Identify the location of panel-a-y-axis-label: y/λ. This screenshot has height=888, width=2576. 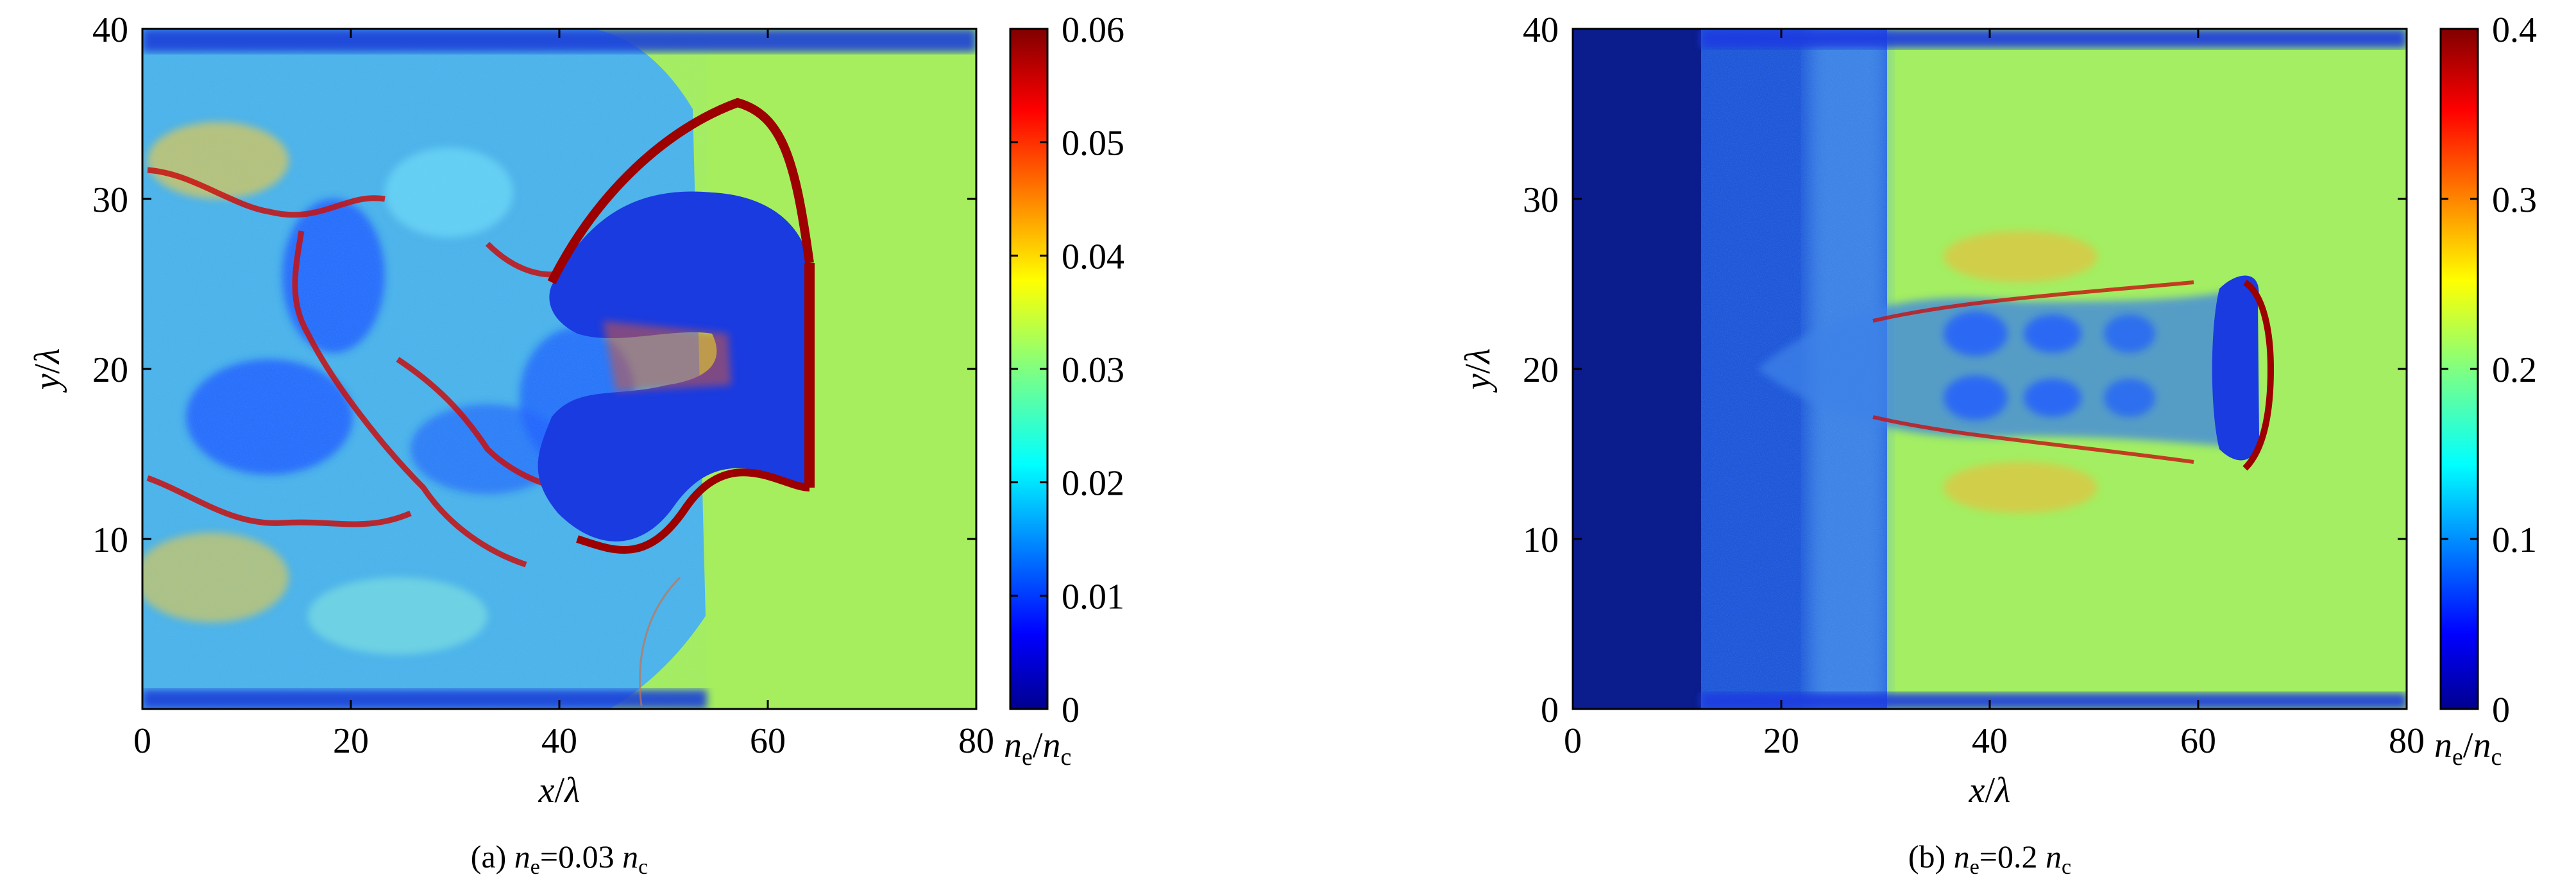
(47, 370).